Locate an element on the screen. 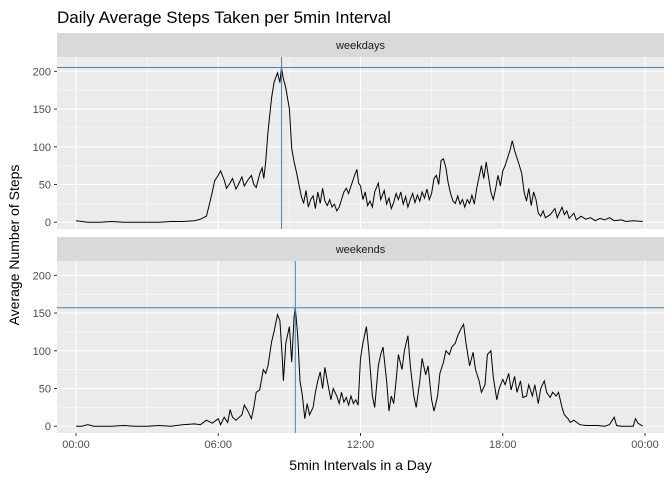 This screenshot has width=672, height=480. x-tick-label: 12:00 is located at coordinates (361, 445).